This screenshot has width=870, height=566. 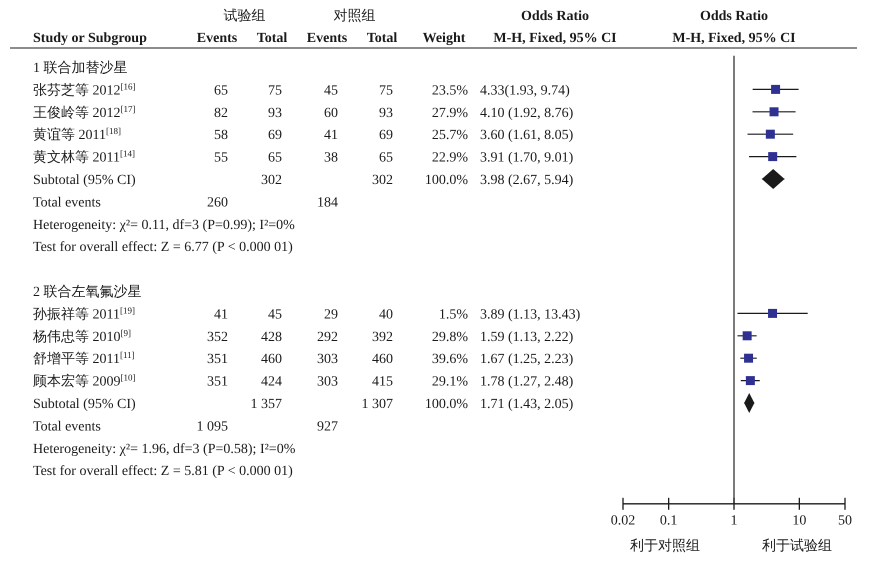 I want to click on category-label: Weight, so click(x=444, y=38).